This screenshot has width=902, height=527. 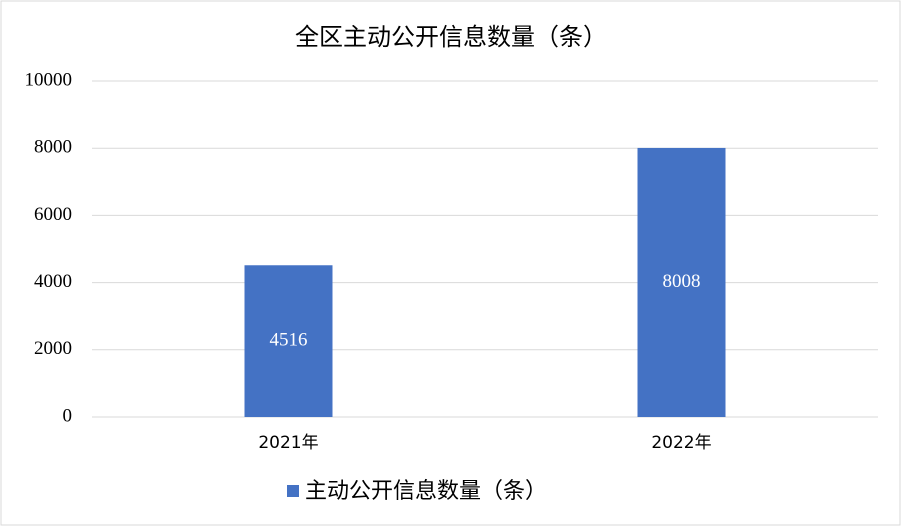 What do you see at coordinates (293, 491) in the screenshot?
I see `legend-swatch` at bounding box center [293, 491].